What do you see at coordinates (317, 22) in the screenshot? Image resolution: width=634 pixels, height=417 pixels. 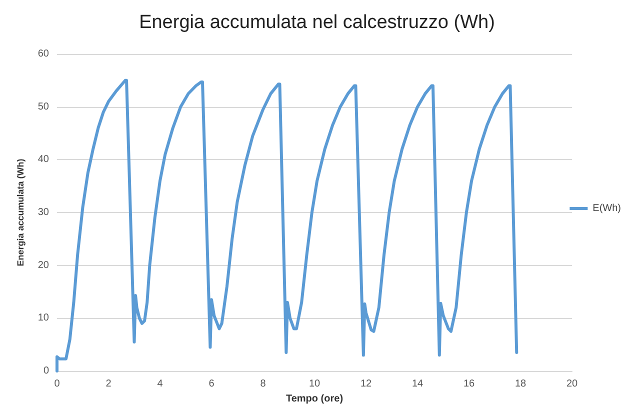 I see `chart-title: Energia accumulata nel calcestruzzo (Wh)` at bounding box center [317, 22].